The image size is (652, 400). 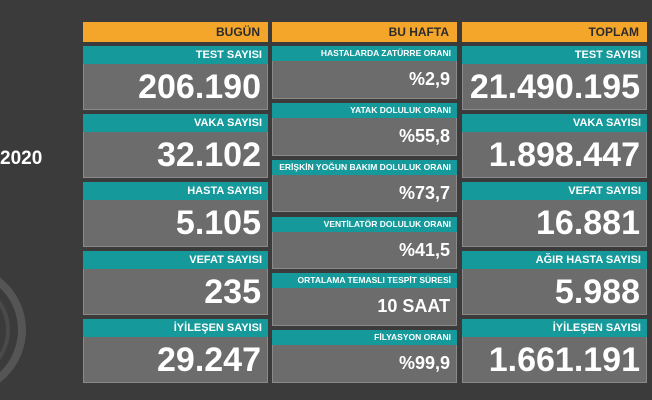 What do you see at coordinates (175, 223) in the screenshot?
I see `stat-value: 5.105` at bounding box center [175, 223].